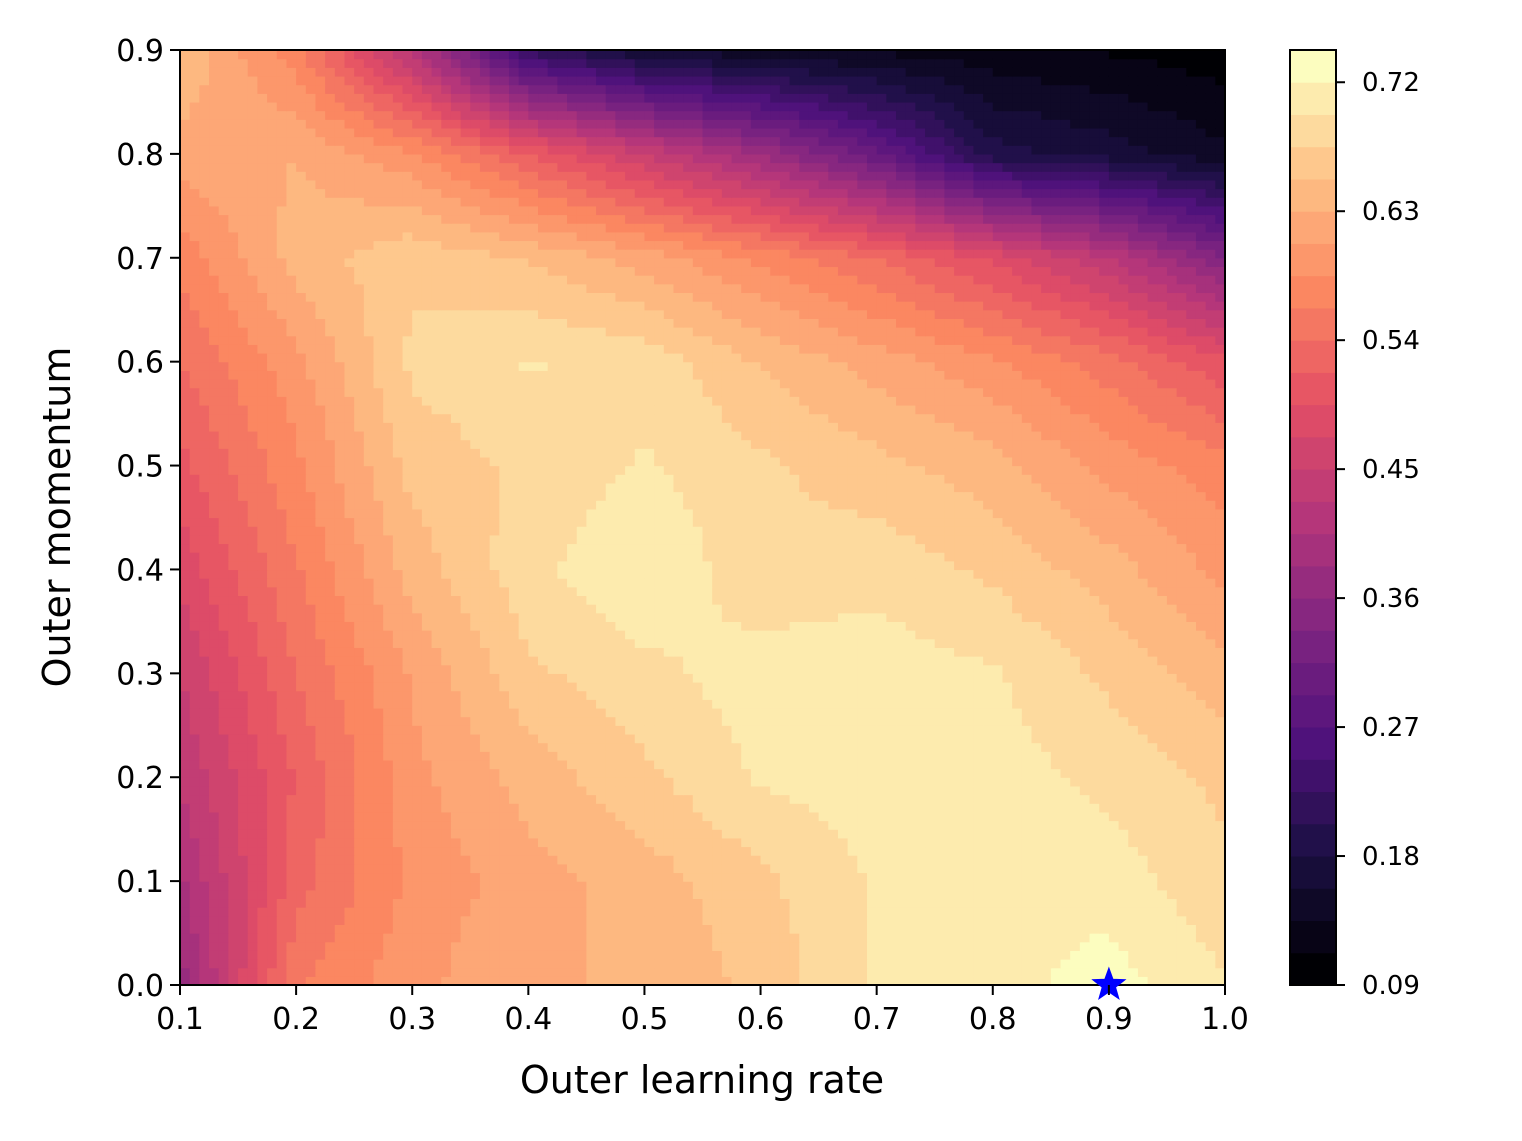 This screenshot has width=1522, height=1141. Describe the element at coordinates (794, 860) in the screenshot. I see `contour-cell-2043` at that location.